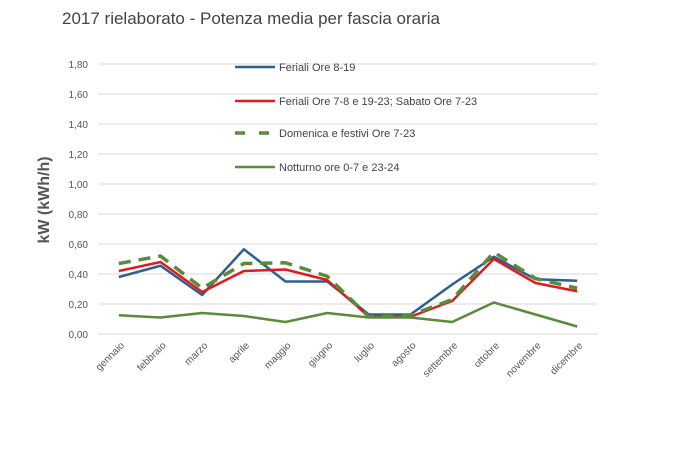 The width and height of the screenshot is (679, 450). Describe the element at coordinates (197, 354) in the screenshot. I see `x-tick-label: marzo` at that location.